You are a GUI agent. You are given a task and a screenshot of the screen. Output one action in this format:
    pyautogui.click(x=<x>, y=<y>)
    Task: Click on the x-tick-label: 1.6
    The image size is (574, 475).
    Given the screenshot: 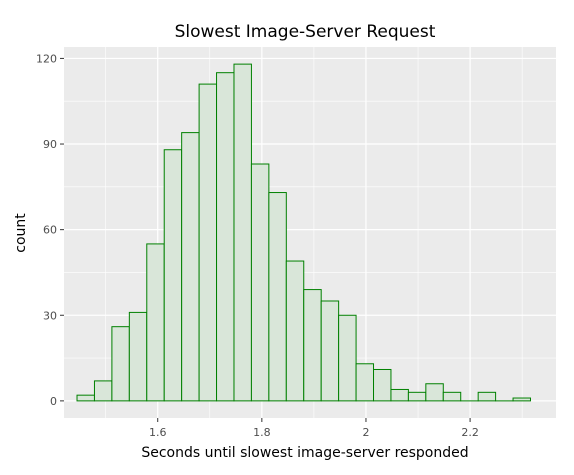 What is the action you would take?
    pyautogui.click(x=158, y=432)
    